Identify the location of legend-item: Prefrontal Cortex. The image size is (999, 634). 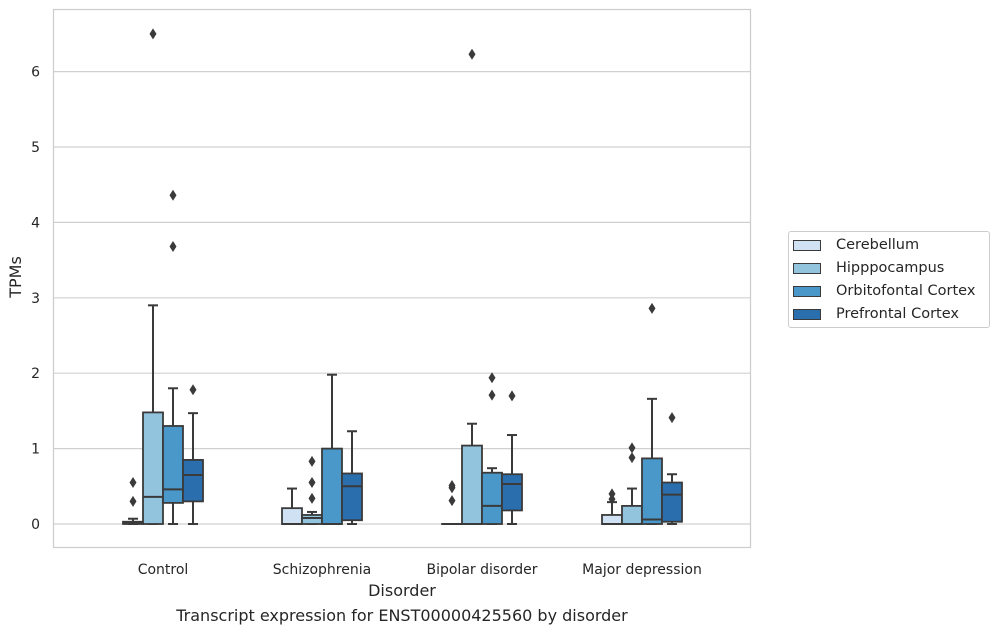
(876, 314).